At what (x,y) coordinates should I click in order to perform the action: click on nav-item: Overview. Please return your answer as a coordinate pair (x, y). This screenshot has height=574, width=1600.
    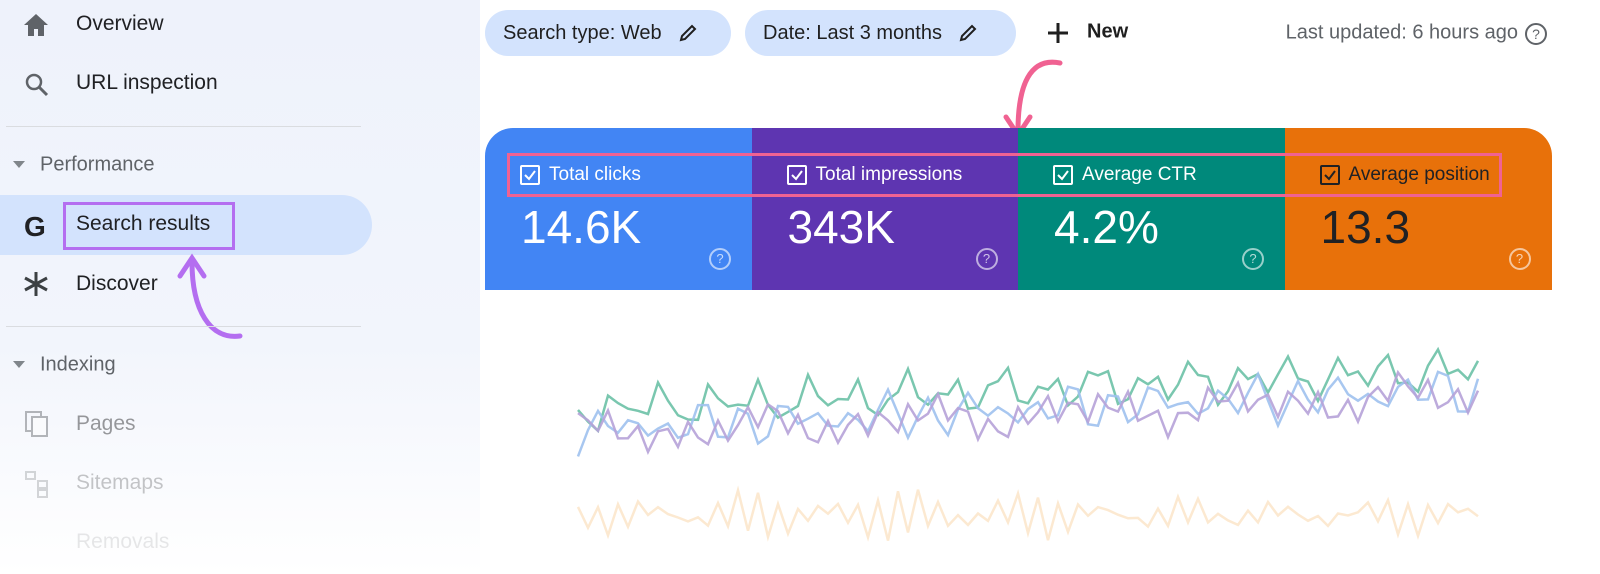
    Looking at the image, I should click on (120, 23).